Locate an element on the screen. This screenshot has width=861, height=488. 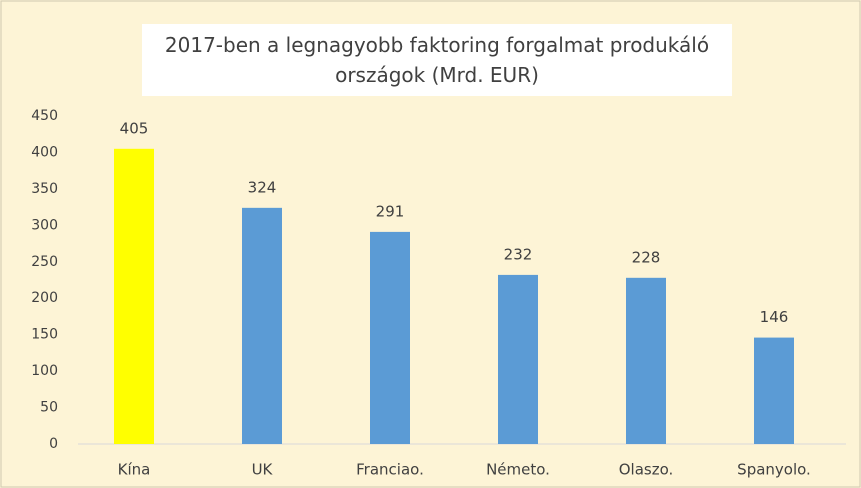
data-label: 146 is located at coordinates (774, 317).